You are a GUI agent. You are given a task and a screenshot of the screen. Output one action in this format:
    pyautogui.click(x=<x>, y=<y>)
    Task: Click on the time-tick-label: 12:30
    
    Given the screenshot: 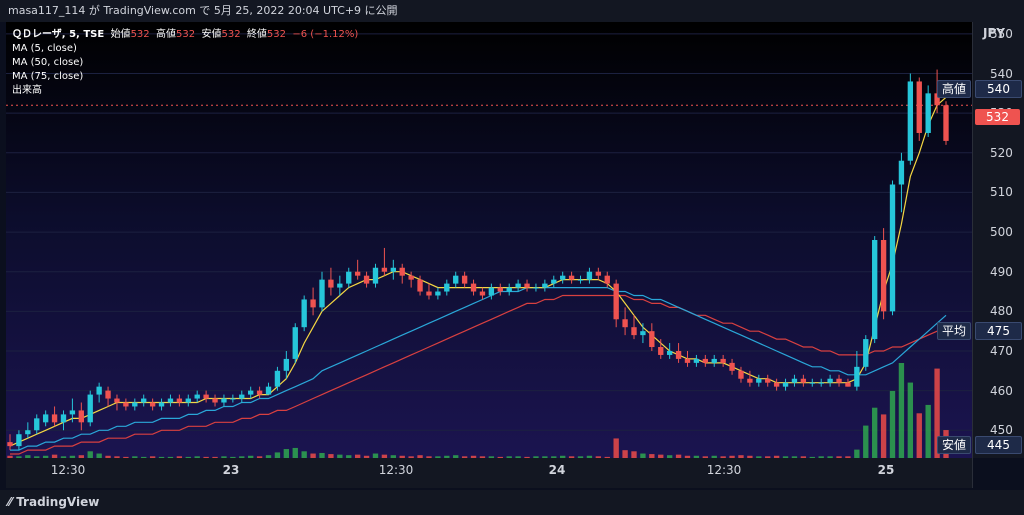 What is the action you would take?
    pyautogui.click(x=68, y=470)
    